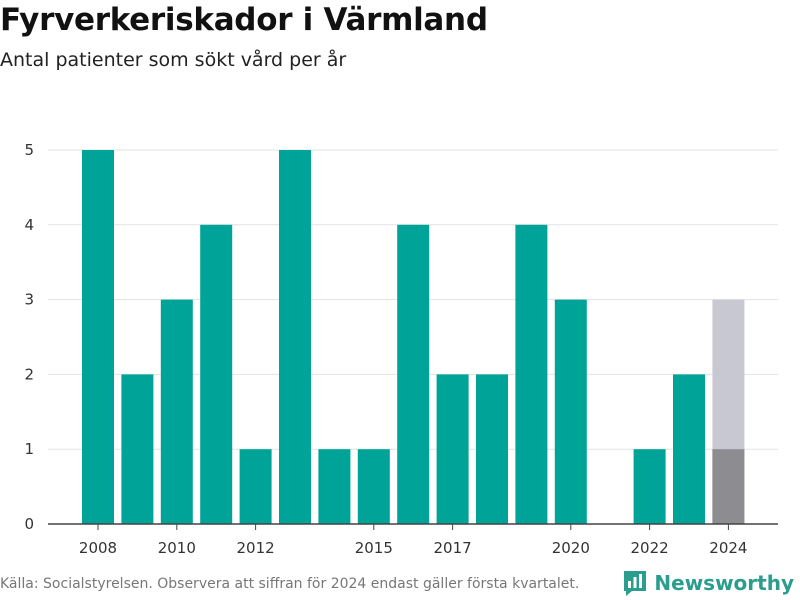  What do you see at coordinates (29, 225) in the screenshot?
I see `y-tick-label-4: 4` at bounding box center [29, 225].